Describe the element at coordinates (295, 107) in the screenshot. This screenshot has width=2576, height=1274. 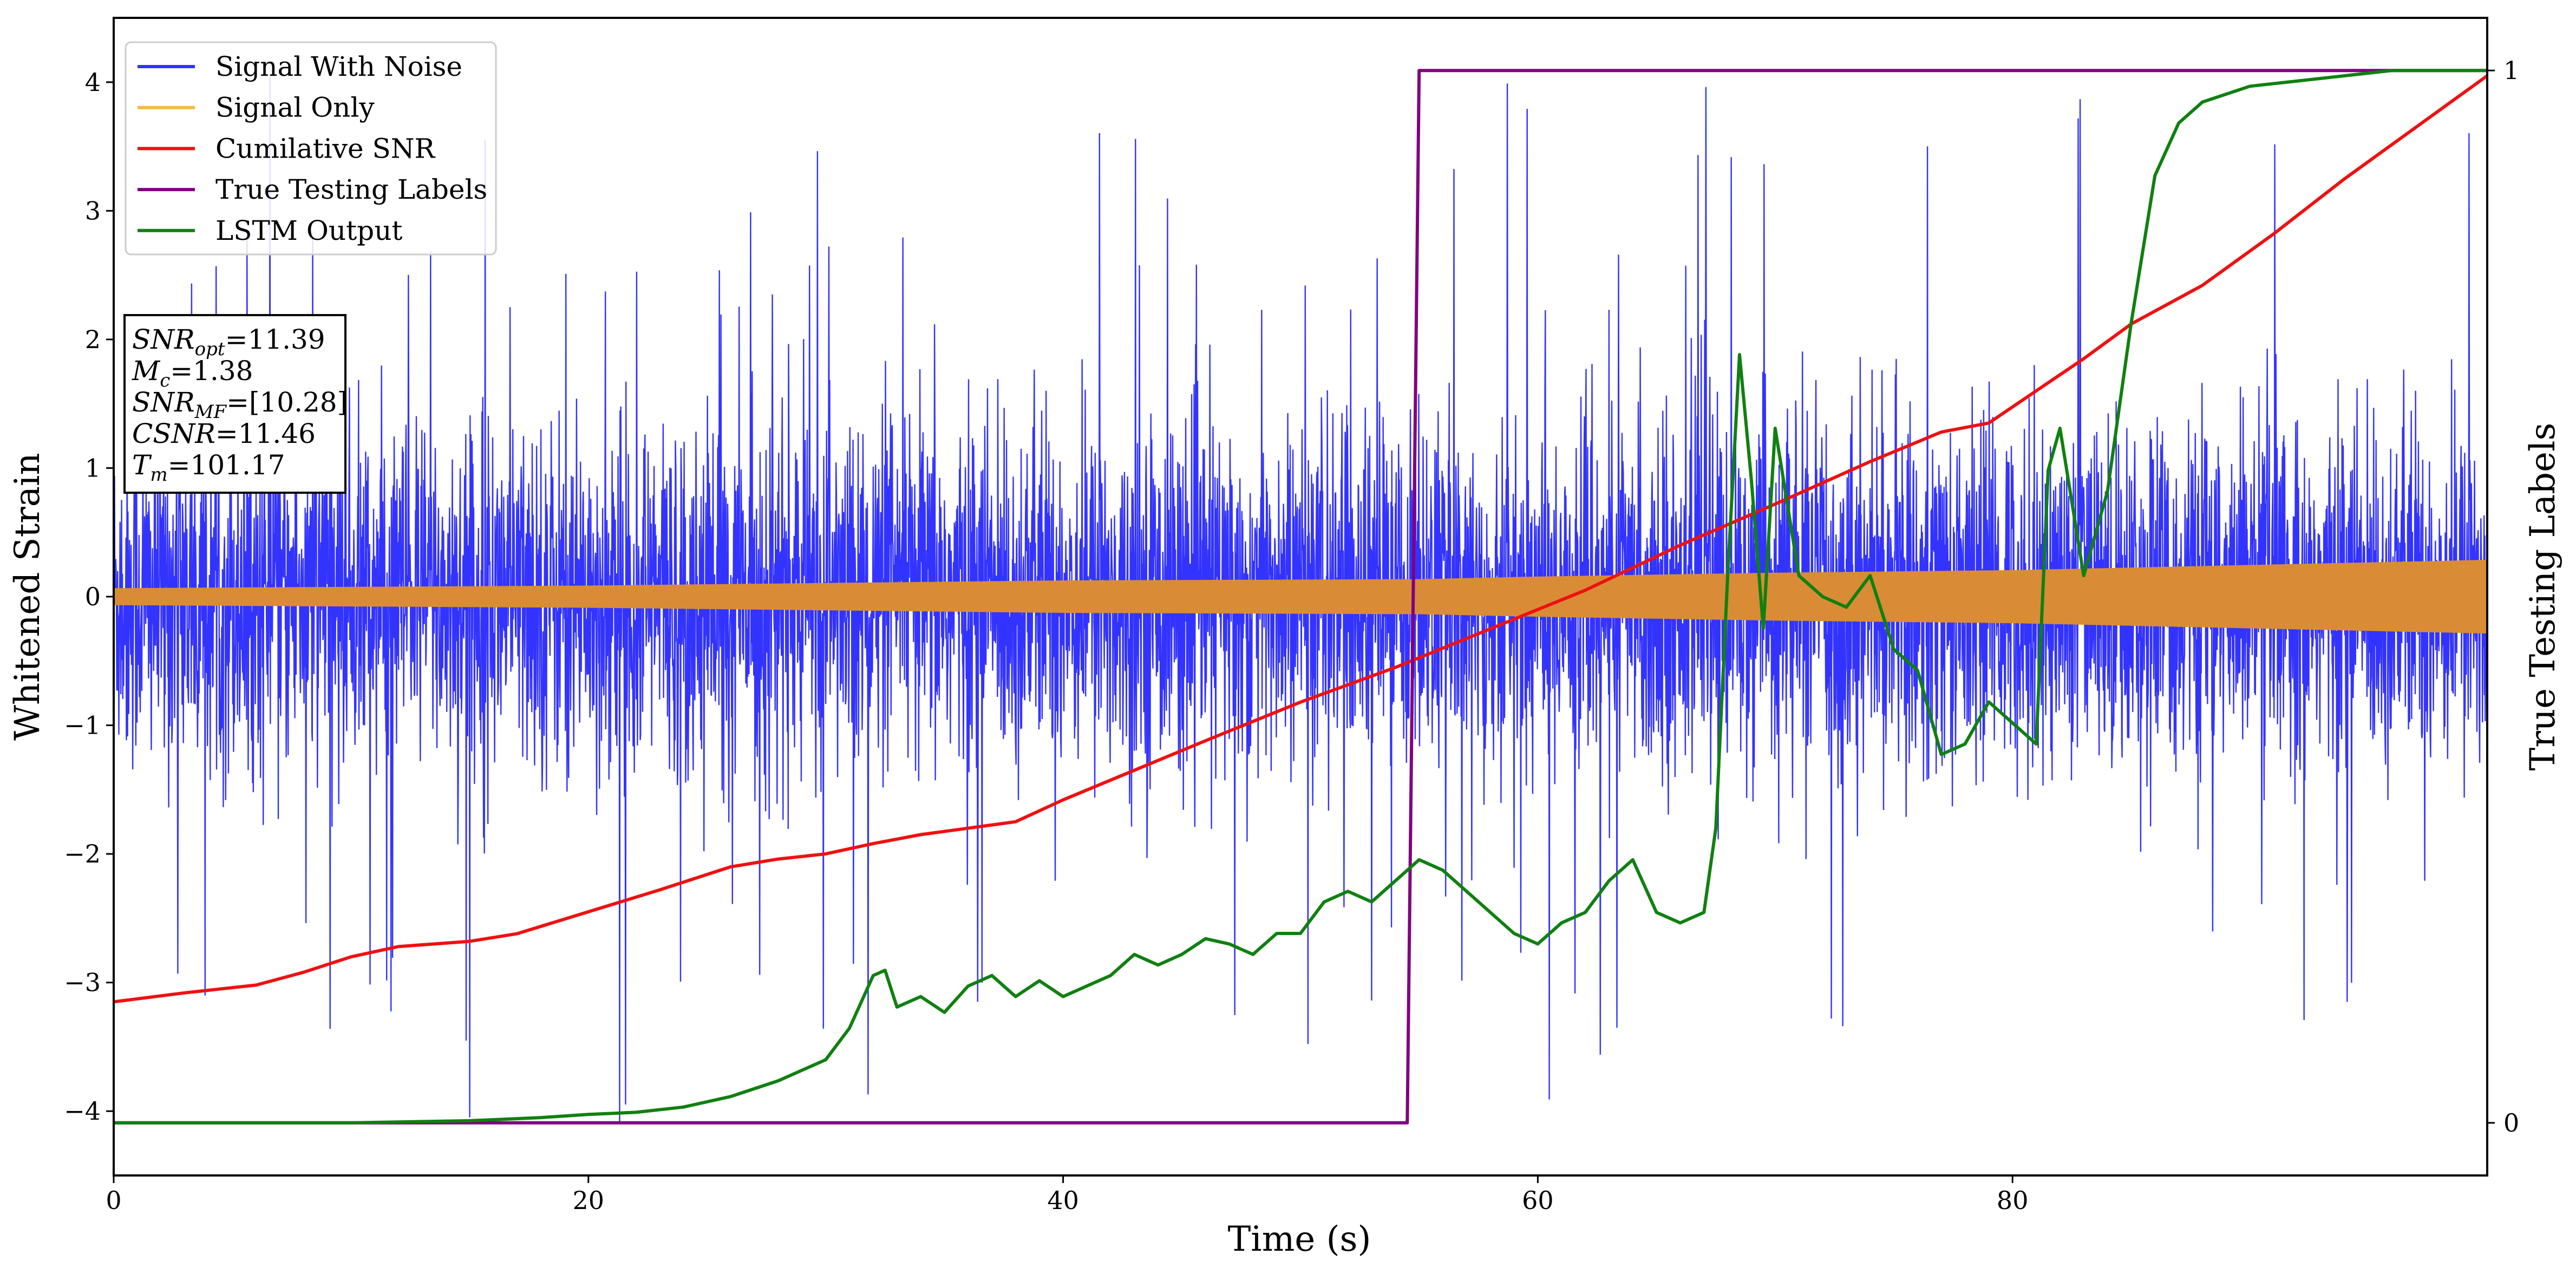
I see `legend-label: Signal Only` at that location.